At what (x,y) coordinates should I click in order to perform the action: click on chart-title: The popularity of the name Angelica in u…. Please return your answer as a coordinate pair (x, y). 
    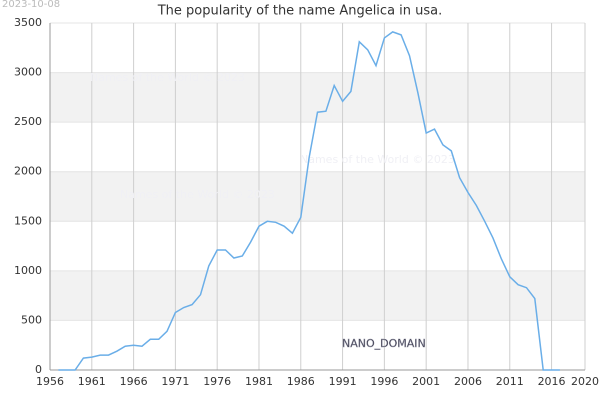
    Looking at the image, I should click on (300, 11).